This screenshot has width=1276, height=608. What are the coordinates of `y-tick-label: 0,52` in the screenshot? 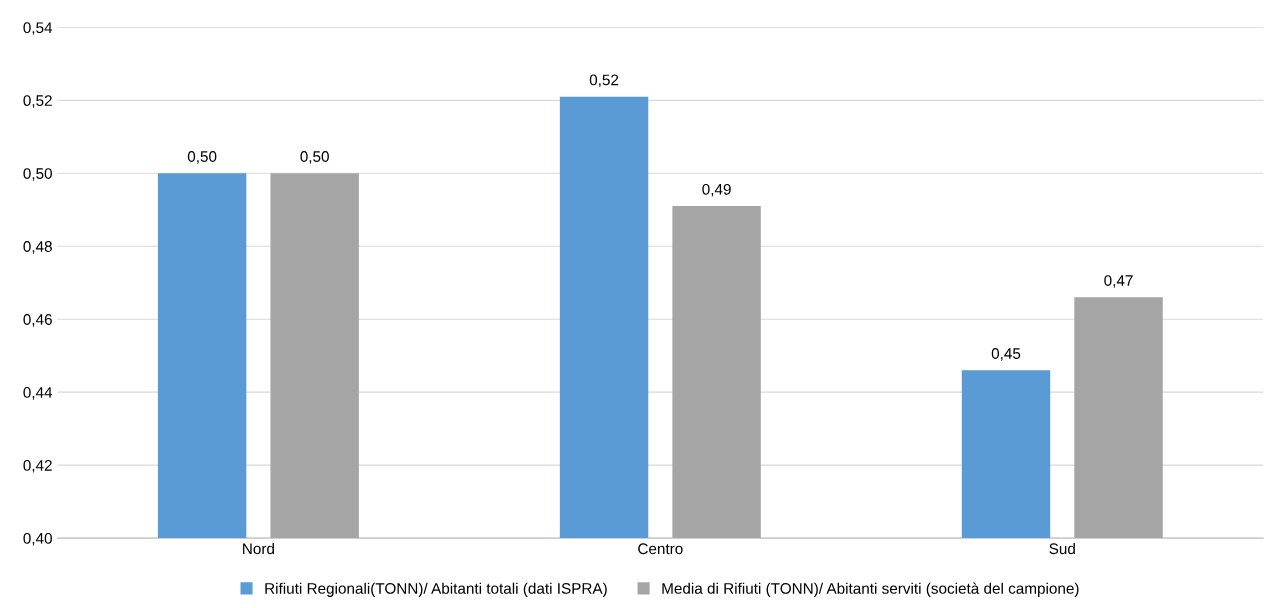 It's located at (37, 101).